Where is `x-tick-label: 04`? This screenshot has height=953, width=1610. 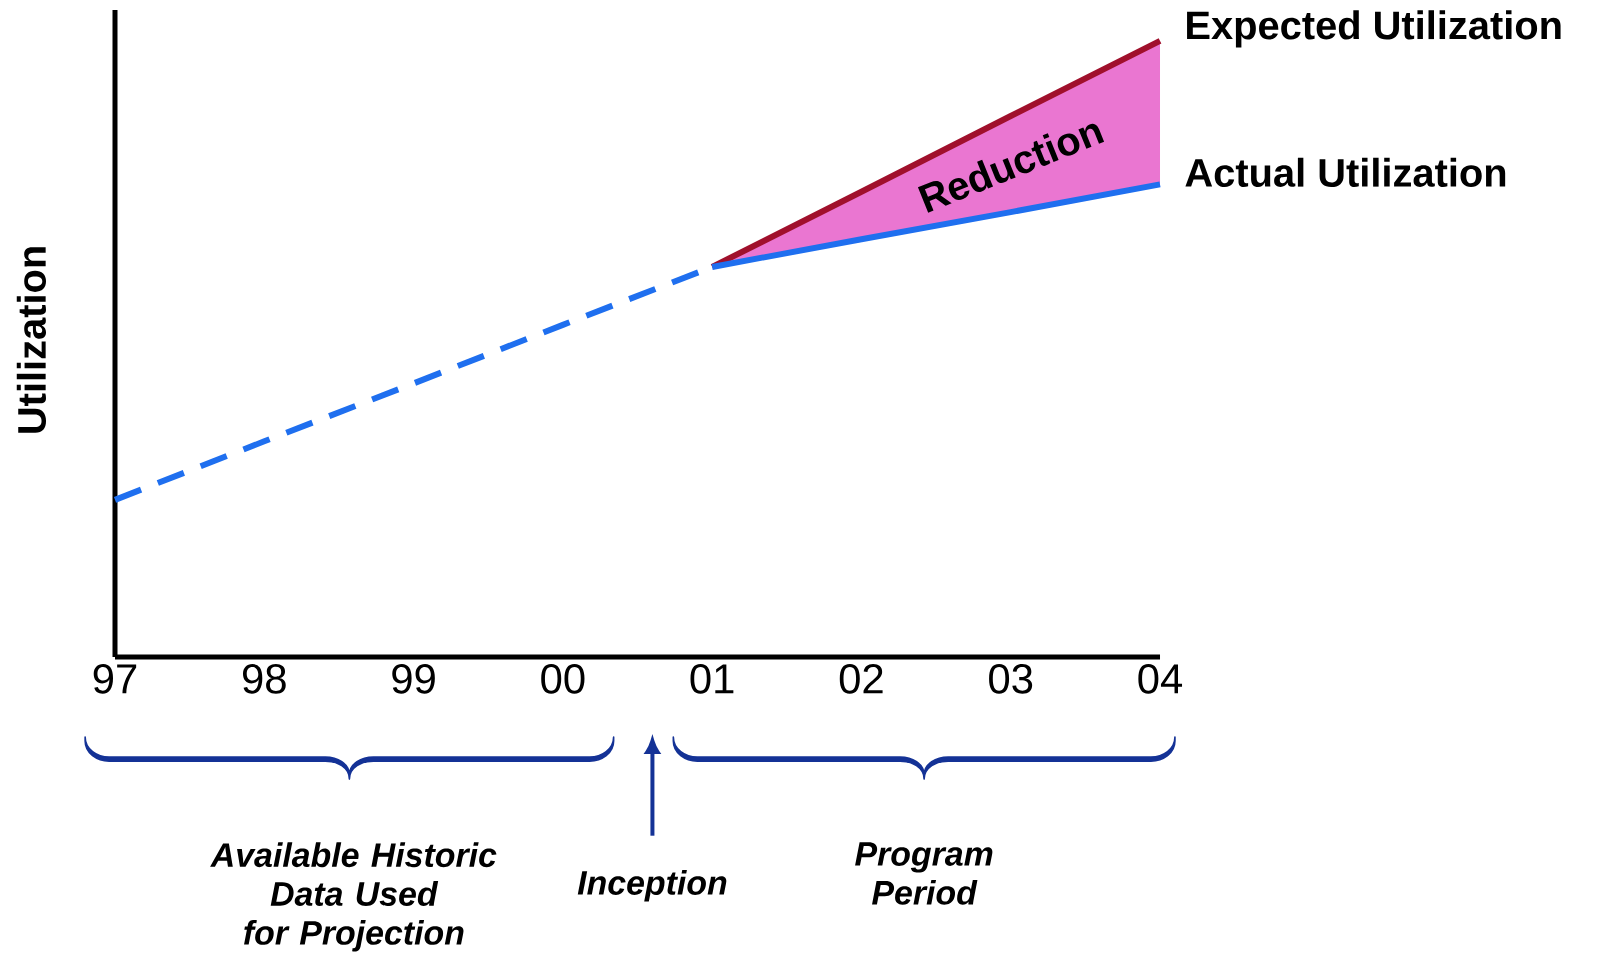 x-tick-label: 04 is located at coordinates (1160, 679).